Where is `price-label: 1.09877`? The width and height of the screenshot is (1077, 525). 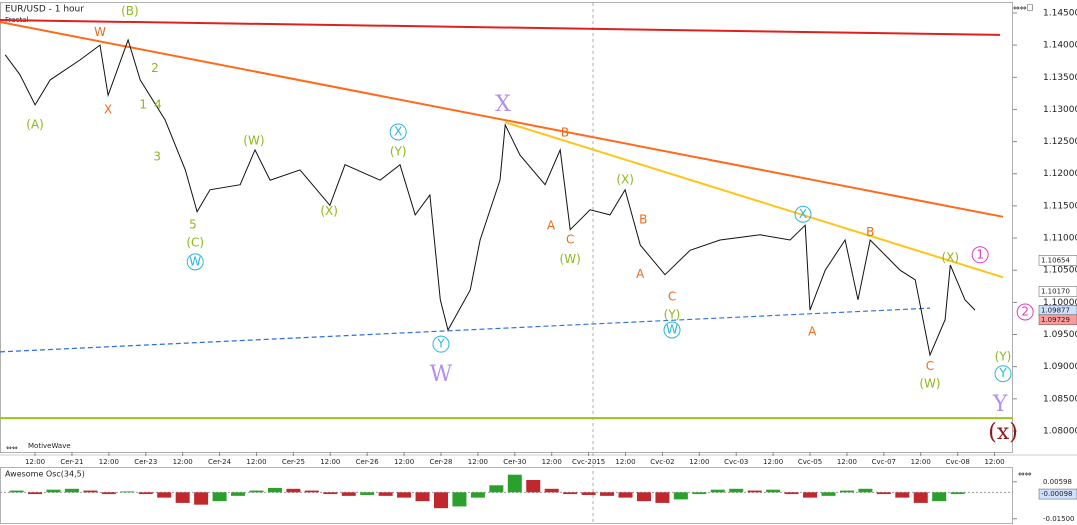 price-label: 1.09877 is located at coordinates (1055, 310).